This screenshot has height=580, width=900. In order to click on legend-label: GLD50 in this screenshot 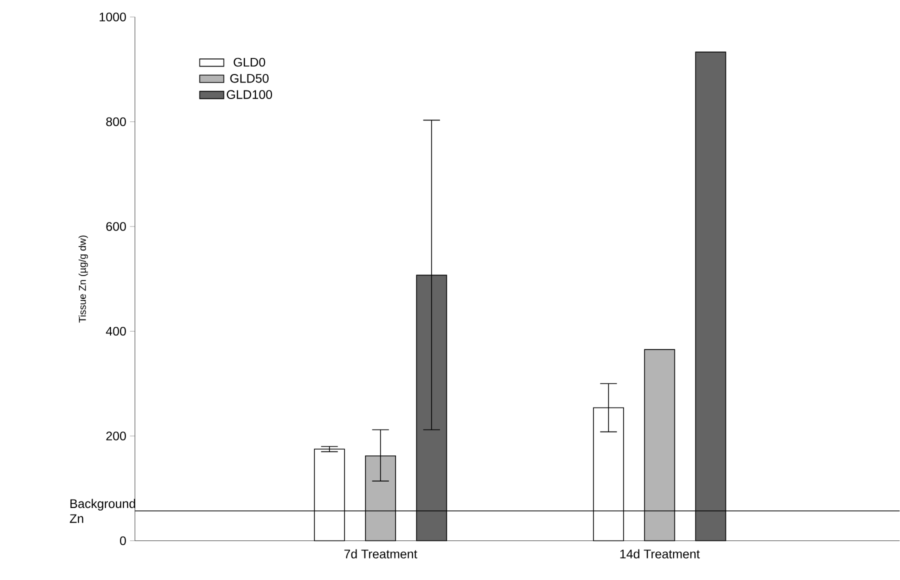, I will do `click(249, 78)`.